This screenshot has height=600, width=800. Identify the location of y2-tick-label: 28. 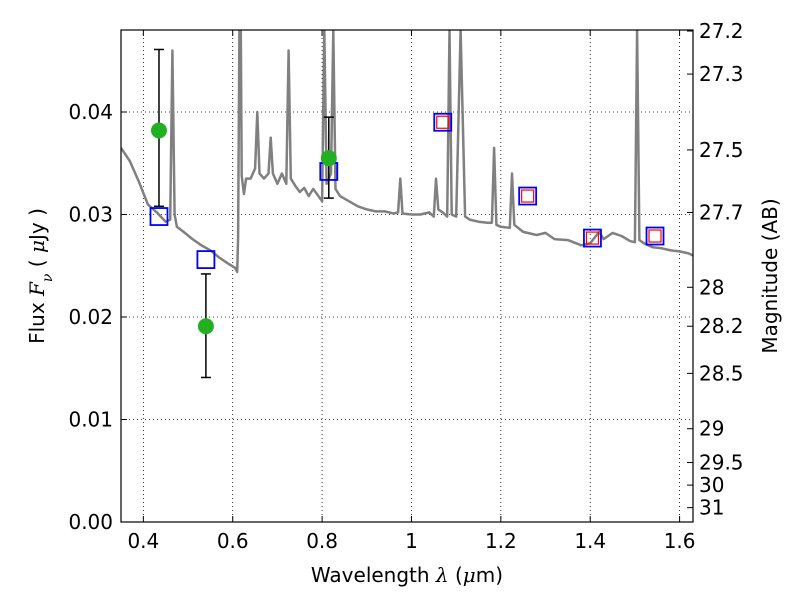
(711, 287).